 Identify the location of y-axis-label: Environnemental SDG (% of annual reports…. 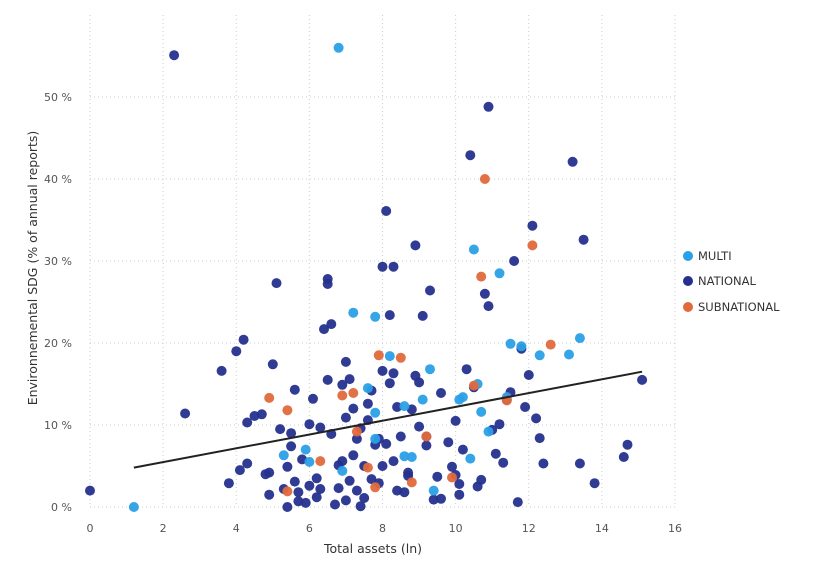
(32, 268).